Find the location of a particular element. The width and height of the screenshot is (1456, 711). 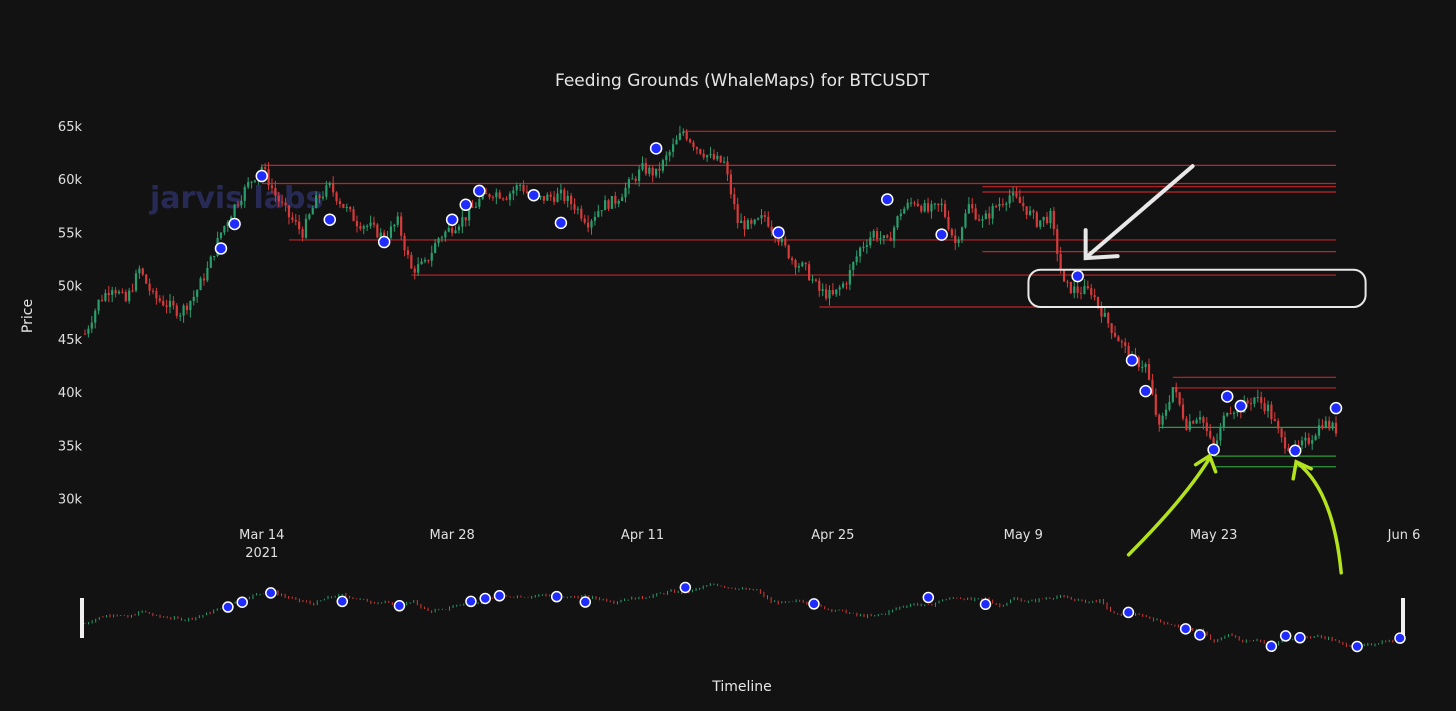

annotations is located at coordinates (1197, 369).